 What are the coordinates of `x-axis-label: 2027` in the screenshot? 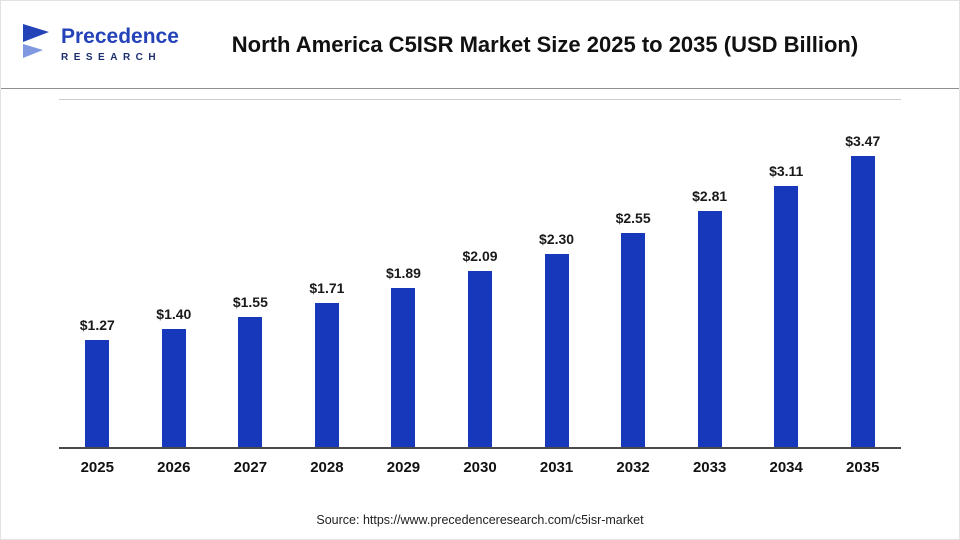 It's located at (250, 467).